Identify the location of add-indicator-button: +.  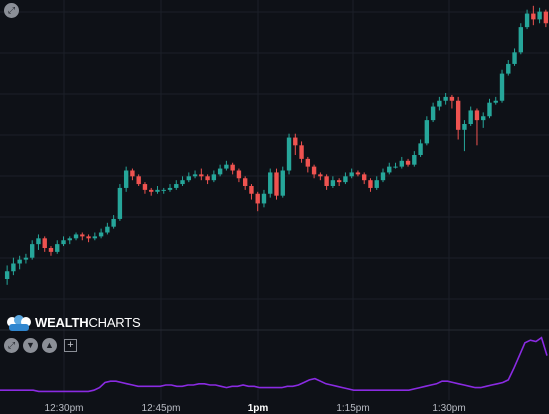
(70, 345).